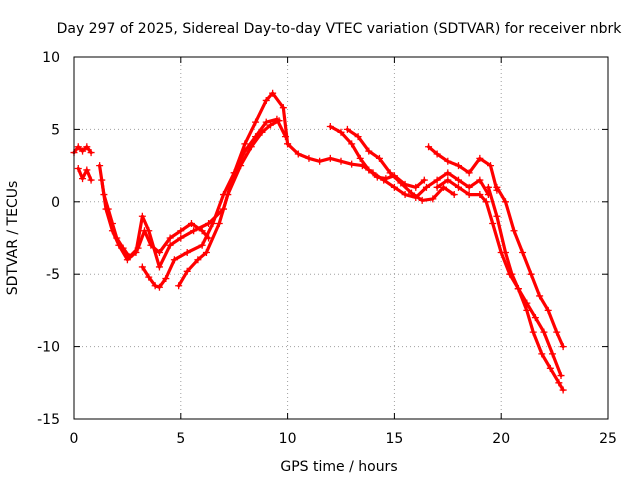  What do you see at coordinates (154, 211) in the screenshot?
I see `series-line` at bounding box center [154, 211].